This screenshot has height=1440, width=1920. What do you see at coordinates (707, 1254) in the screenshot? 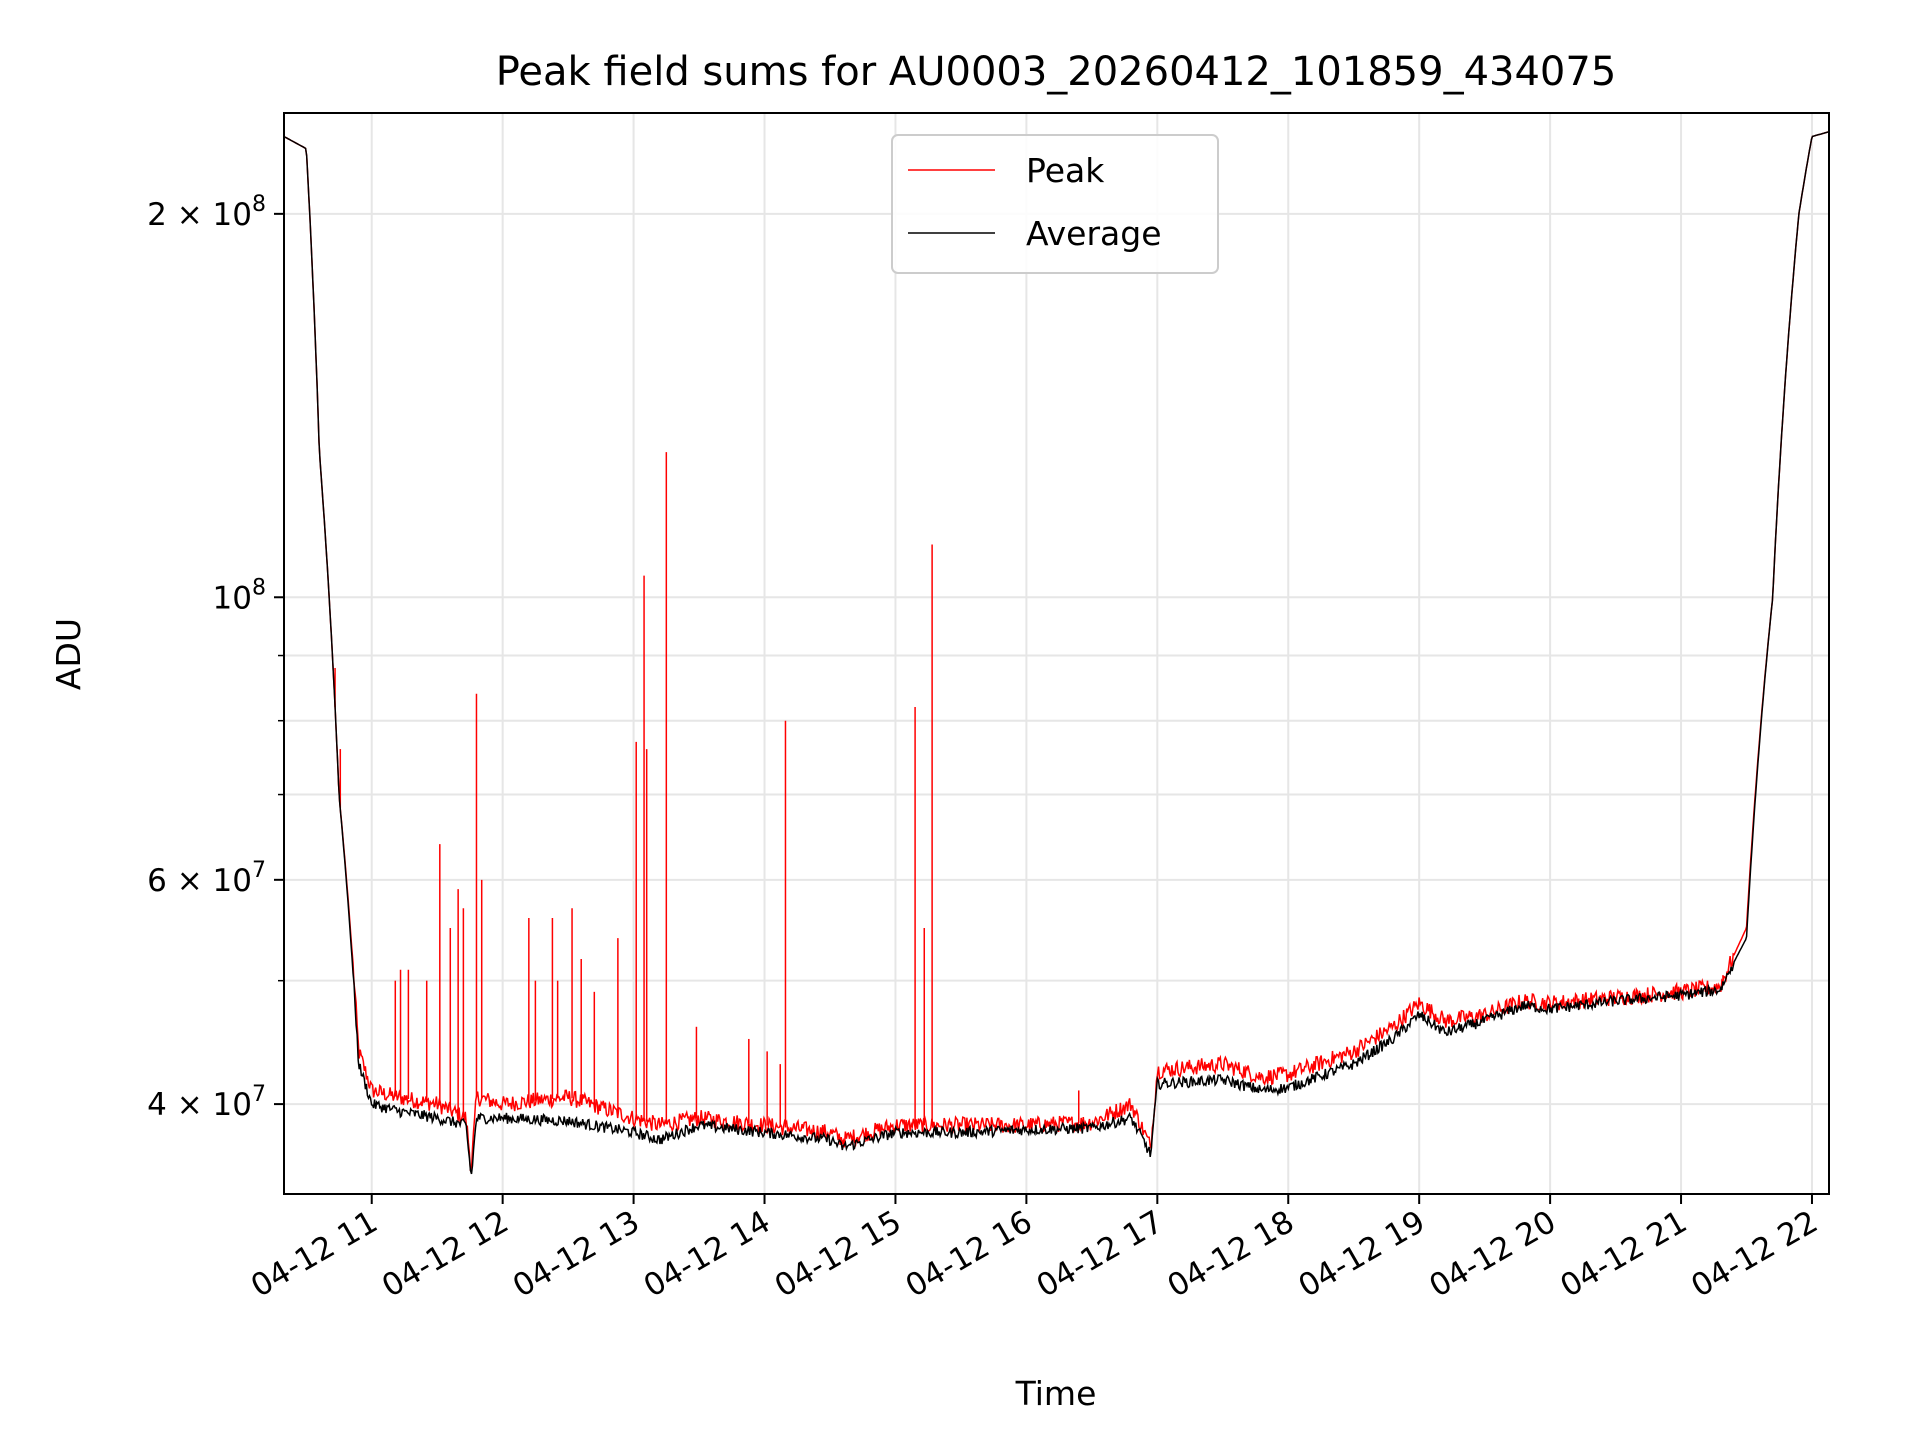
I see `x-tick-label: 04-12 14` at bounding box center [707, 1254].